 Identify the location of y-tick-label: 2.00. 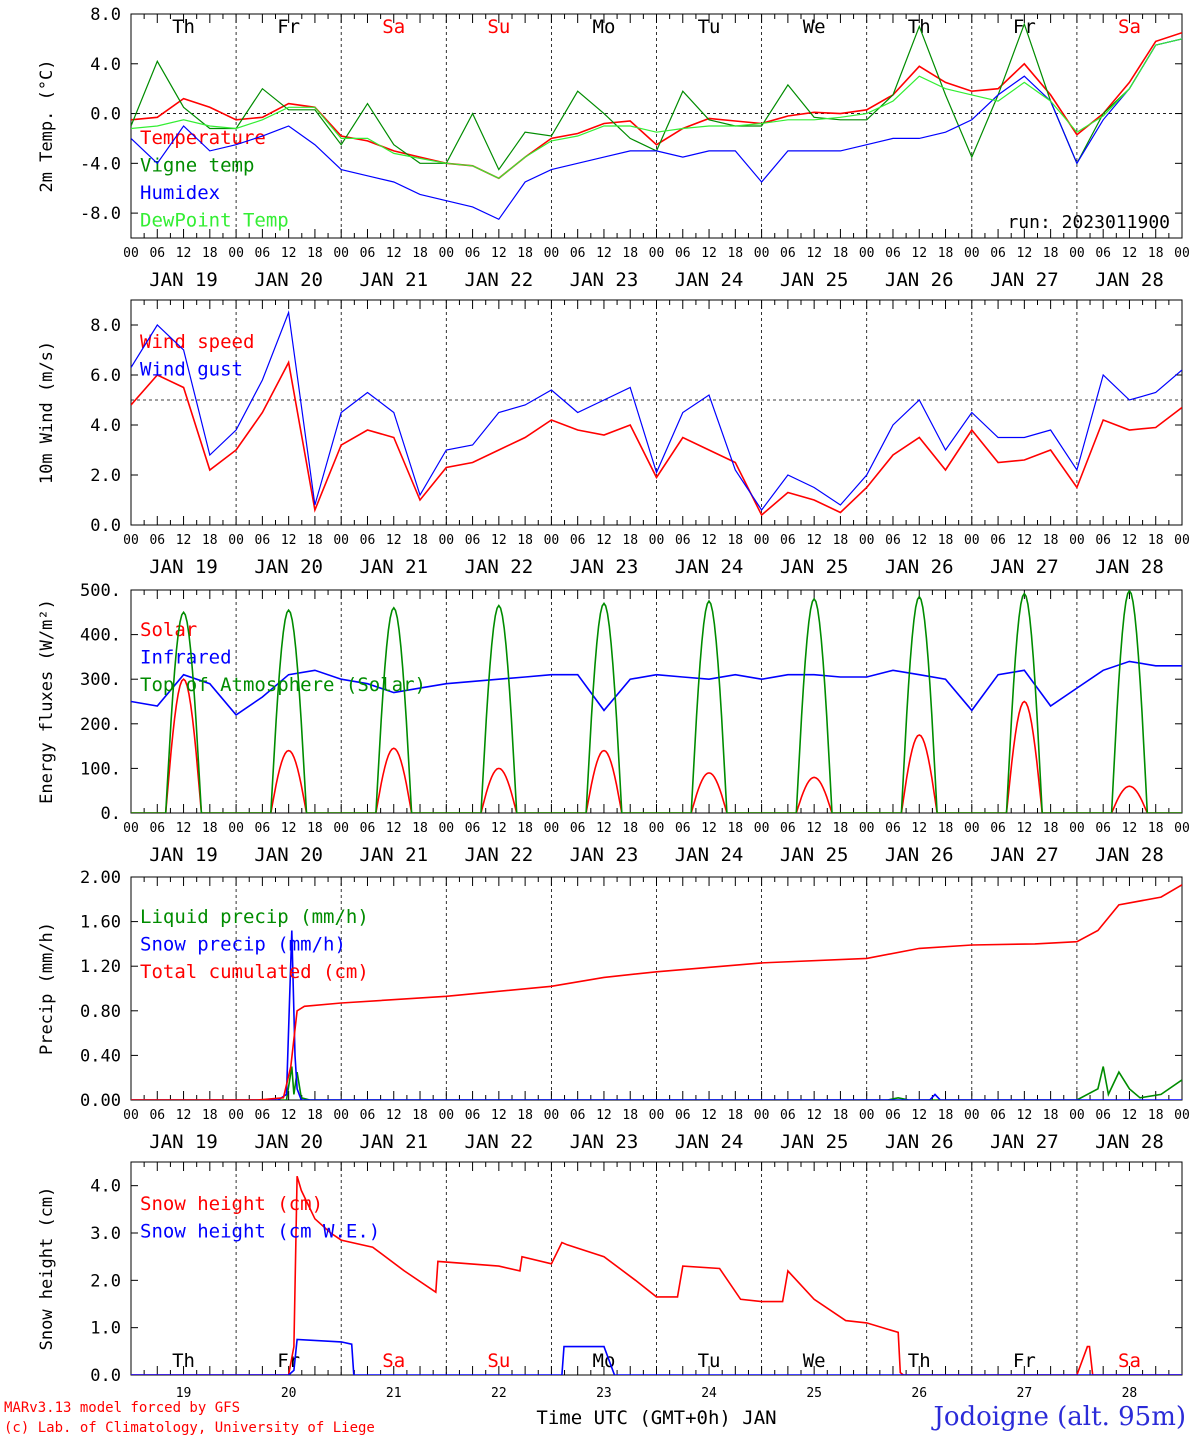
(100, 878).